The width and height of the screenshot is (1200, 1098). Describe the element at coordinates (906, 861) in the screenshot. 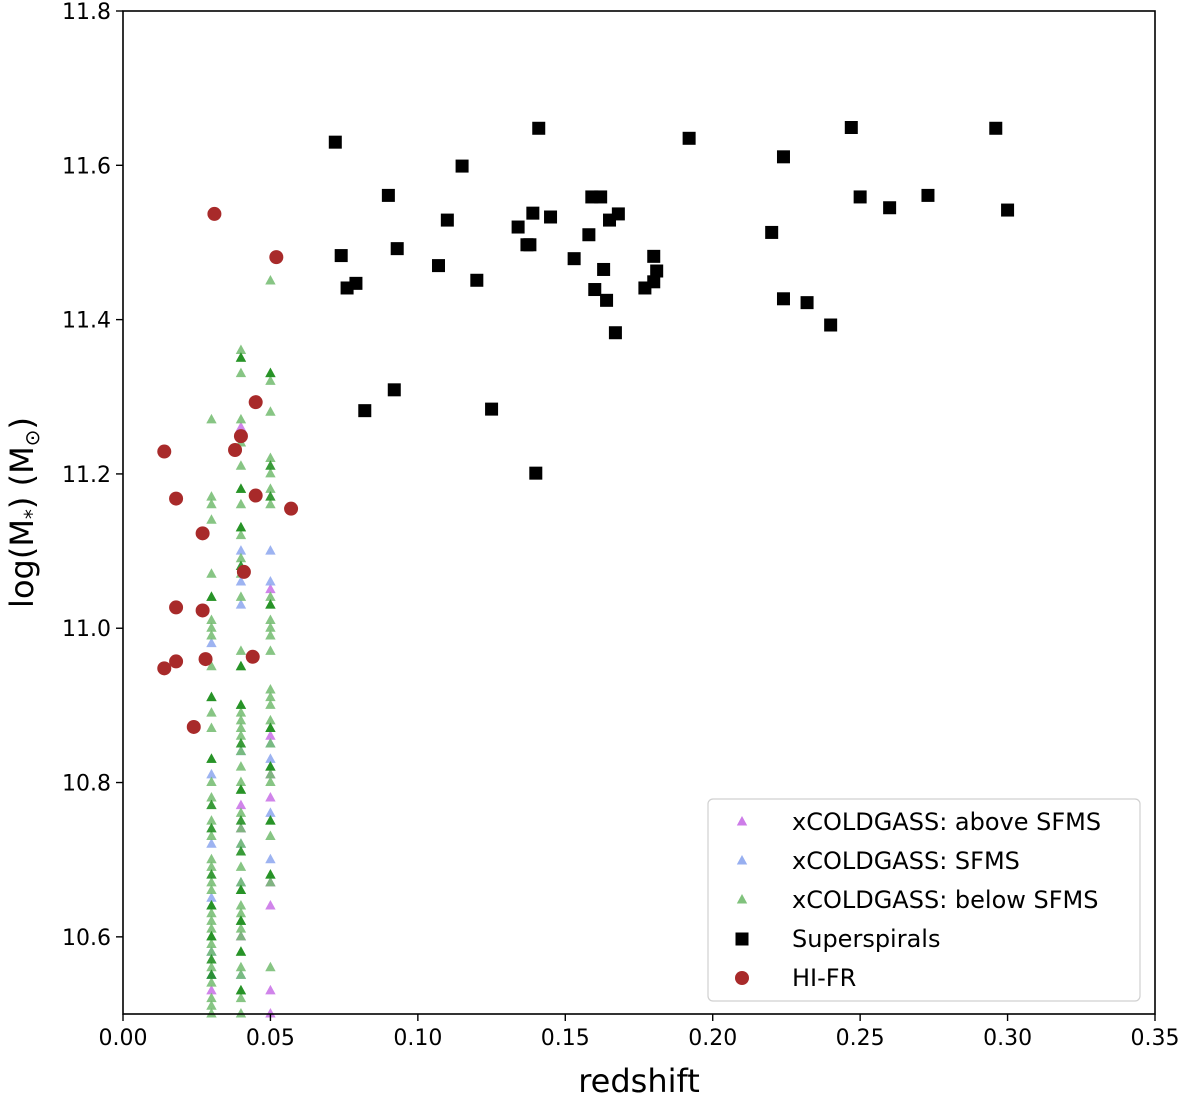

I see `legend-label: xCOLDGASS: SFMS` at that location.